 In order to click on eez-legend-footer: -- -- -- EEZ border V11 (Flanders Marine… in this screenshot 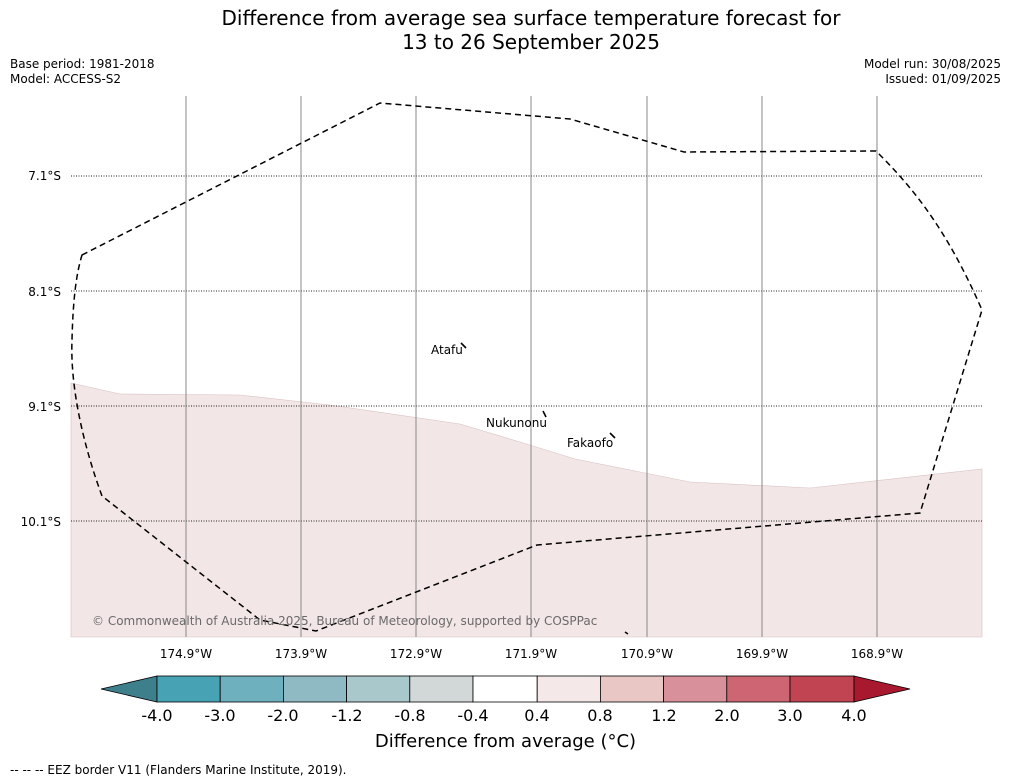, I will do `click(178, 770)`.